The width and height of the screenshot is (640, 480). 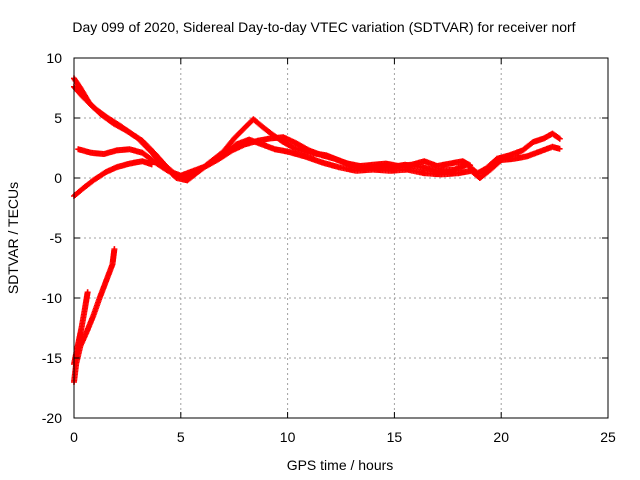 I want to click on series-track-d, so click(x=113, y=178).